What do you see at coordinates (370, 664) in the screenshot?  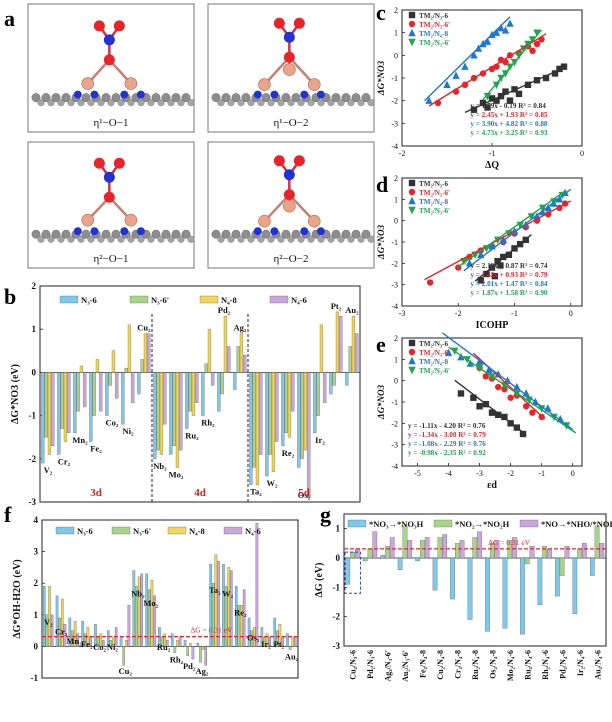 I see `category-label: Pd₂/N₃-6` at bounding box center [370, 664].